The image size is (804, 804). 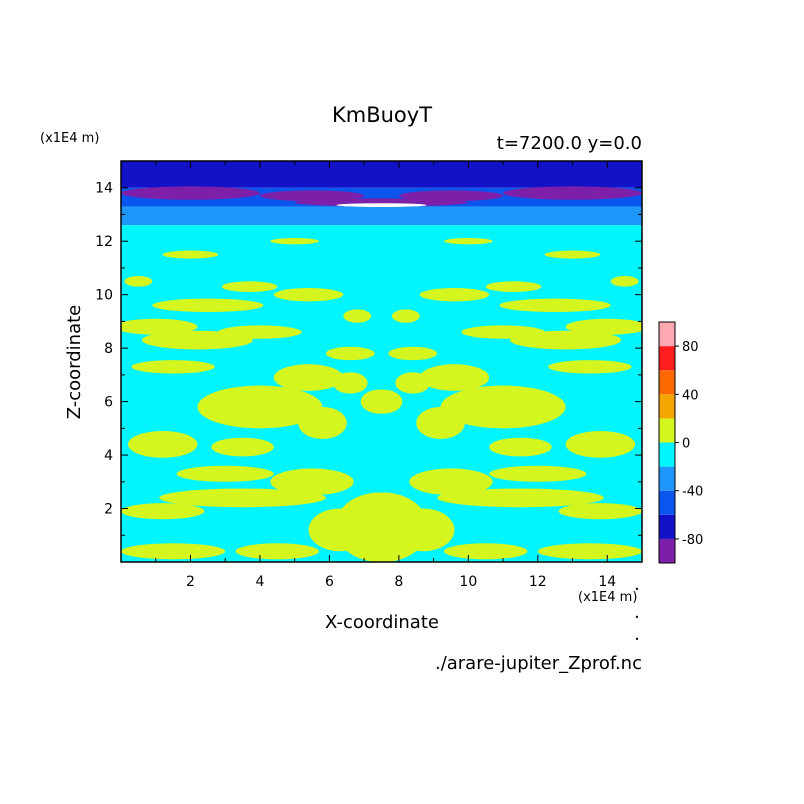 What do you see at coordinates (74, 362) in the screenshot?
I see `y-axis-label: Z-coordinate` at bounding box center [74, 362].